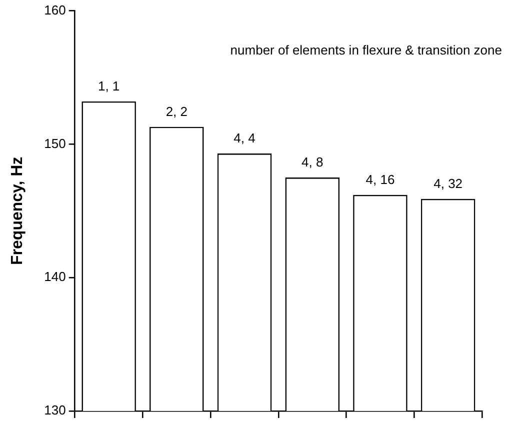  I want to click on x-tick-label: 4, 16, so click(380, 179).